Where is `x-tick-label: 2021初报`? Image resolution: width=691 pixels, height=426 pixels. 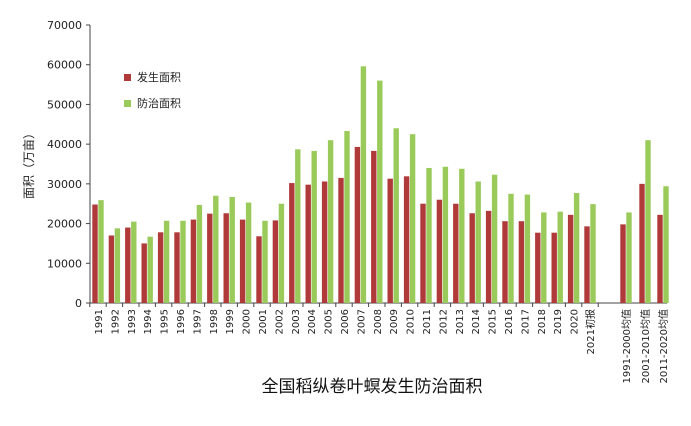
x-tick-label: 2021初报 is located at coordinates (590, 331).